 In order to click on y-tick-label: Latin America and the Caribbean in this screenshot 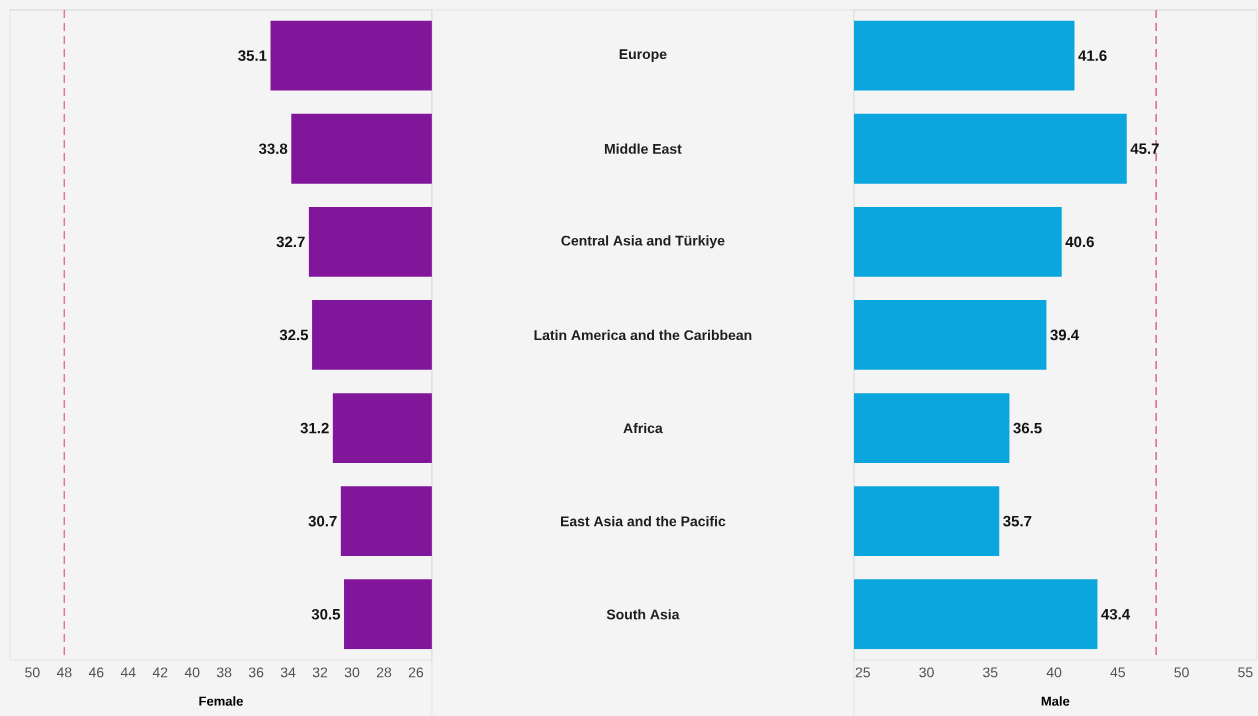, I will do `click(643, 335)`.